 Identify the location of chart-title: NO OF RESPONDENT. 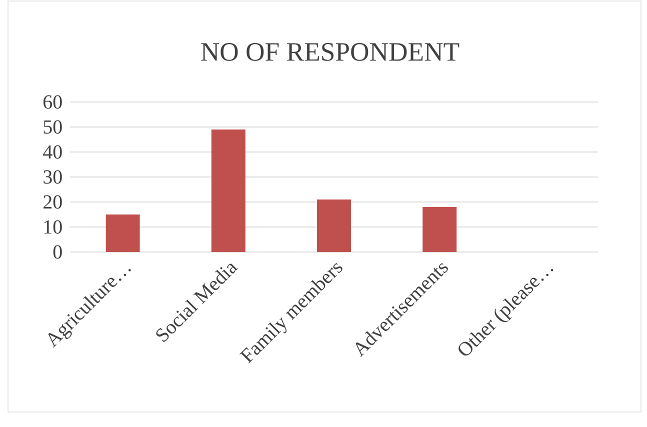
(330, 52).